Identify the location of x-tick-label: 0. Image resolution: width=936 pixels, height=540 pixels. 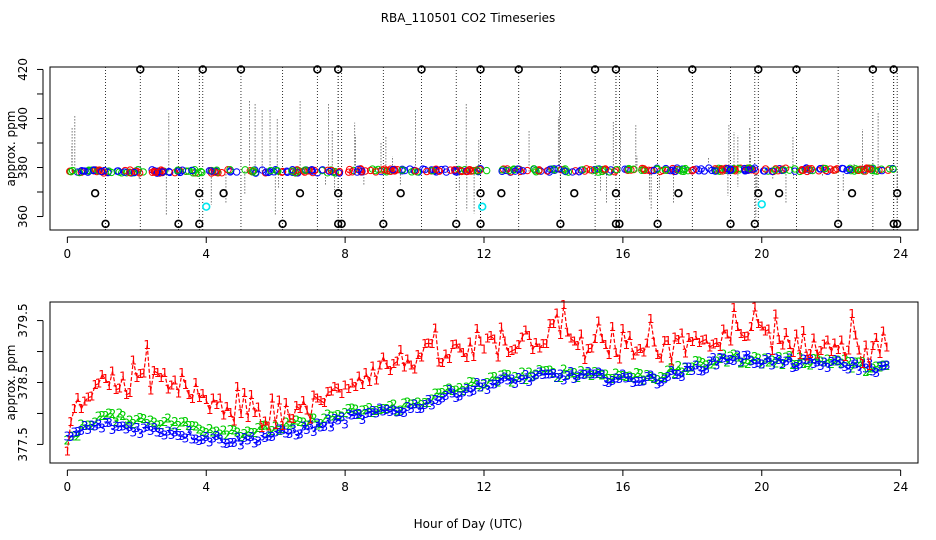
(68, 254).